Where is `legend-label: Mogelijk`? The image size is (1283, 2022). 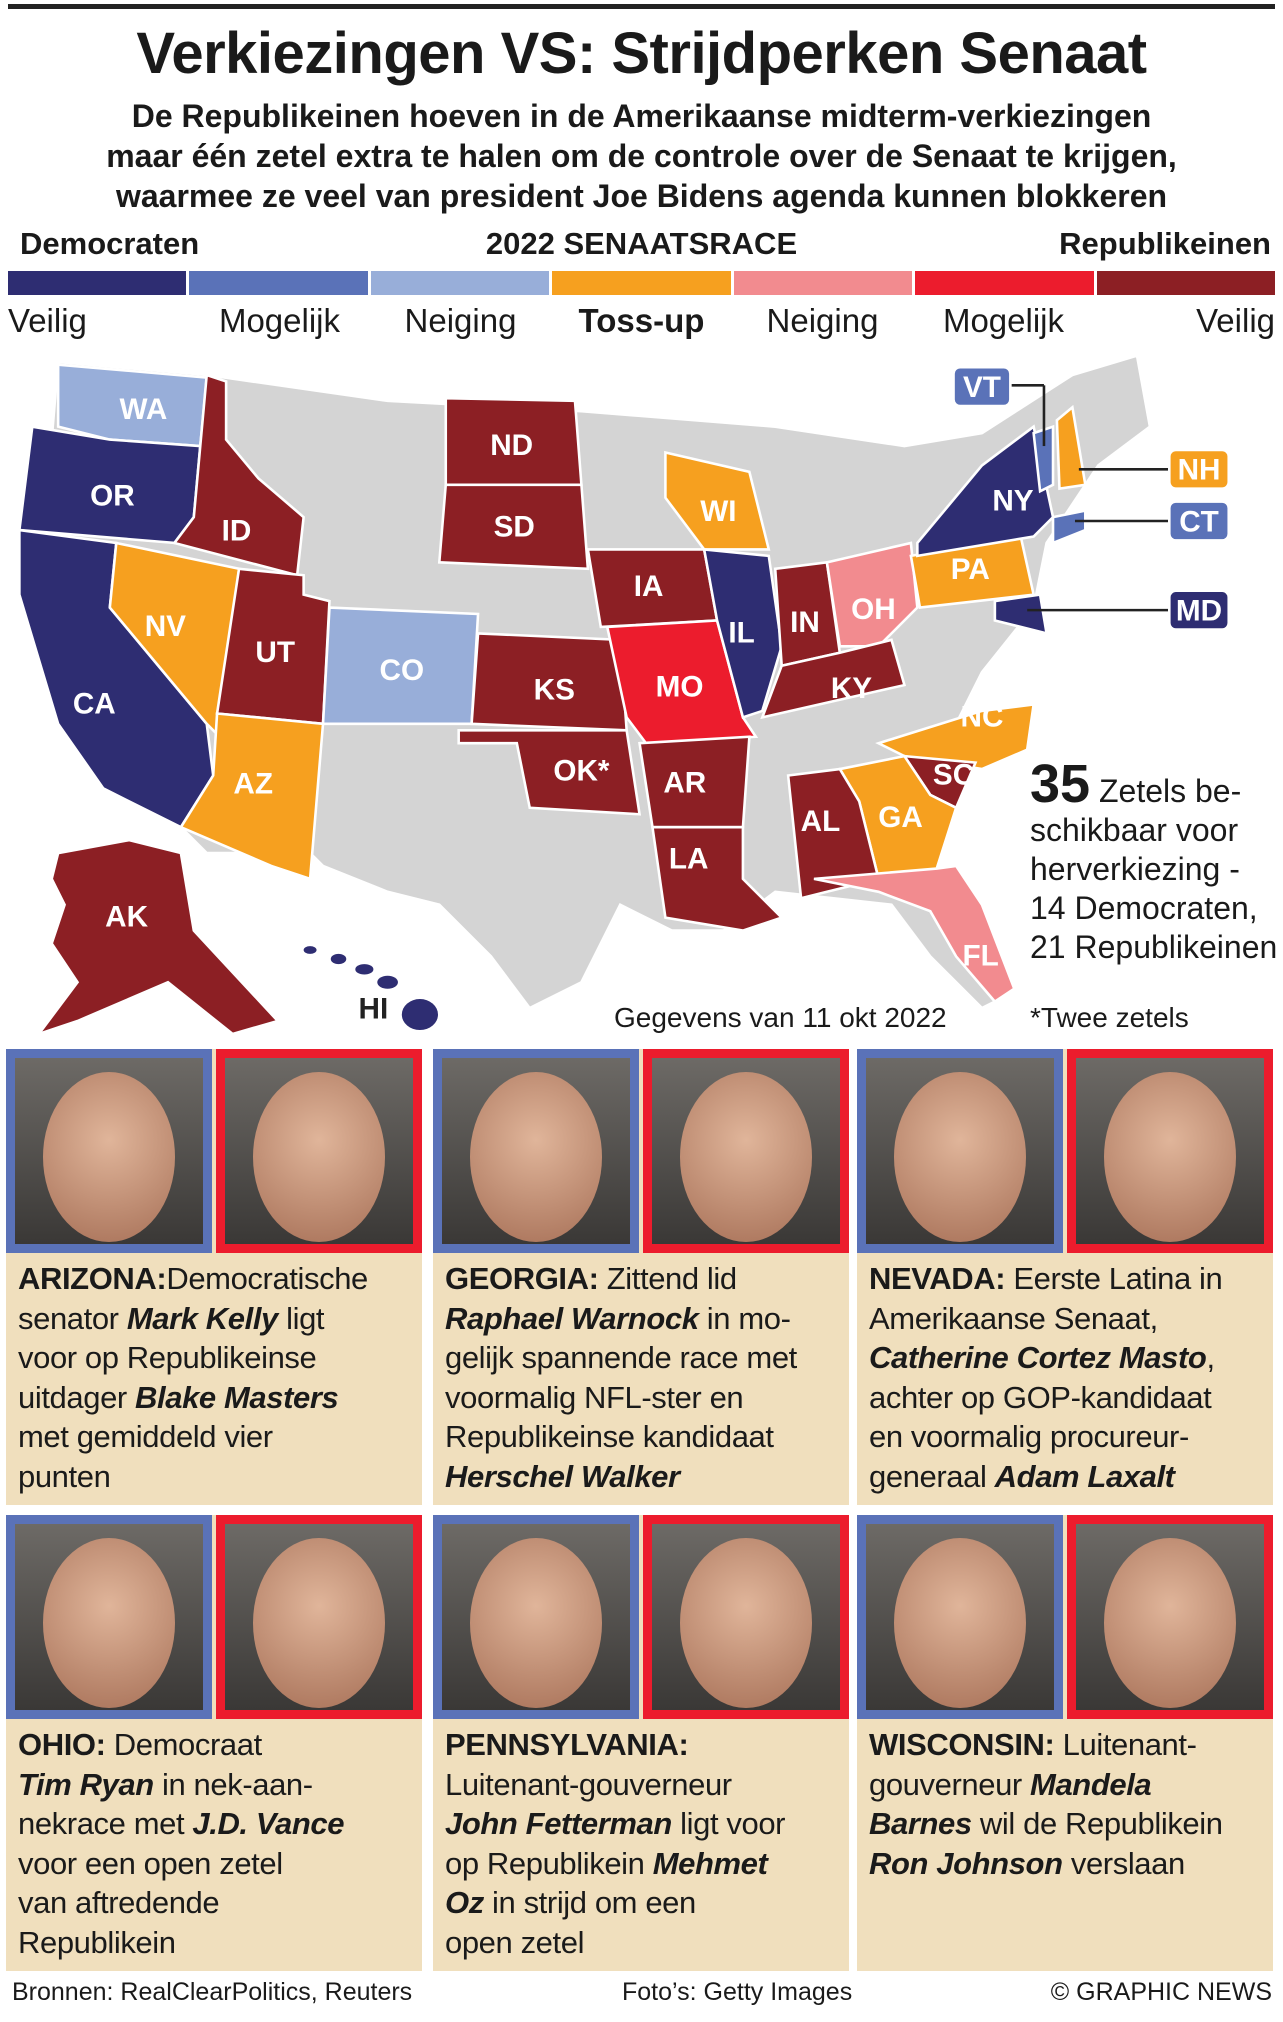
legend-label: Mogelijk is located at coordinates (1003, 320).